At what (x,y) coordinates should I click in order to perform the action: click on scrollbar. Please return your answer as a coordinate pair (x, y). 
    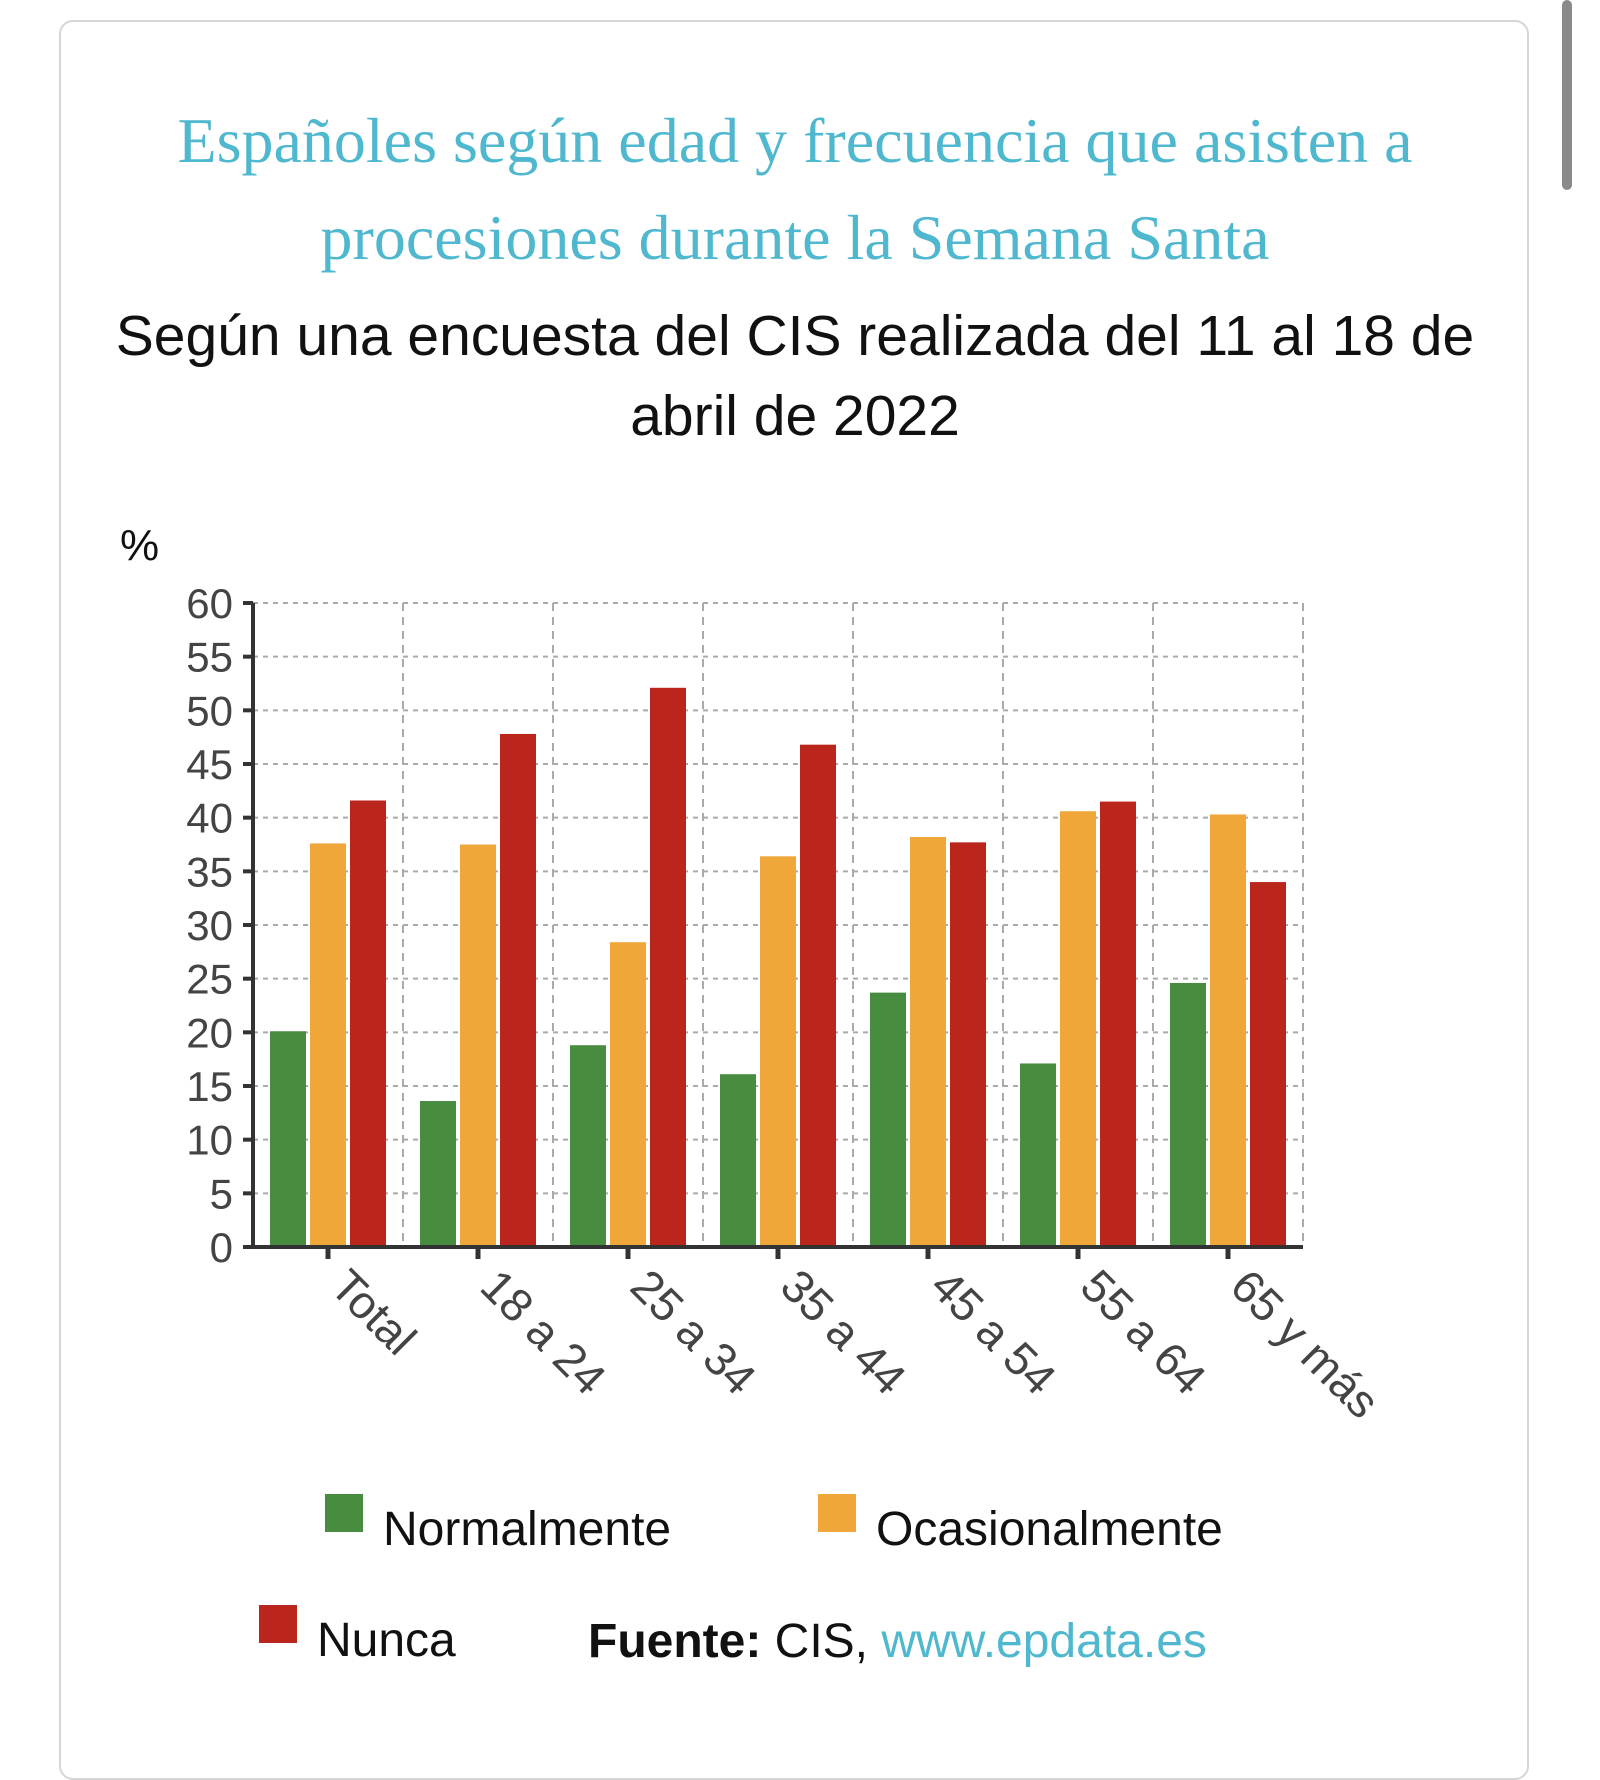
    Looking at the image, I should click on (1567, 95).